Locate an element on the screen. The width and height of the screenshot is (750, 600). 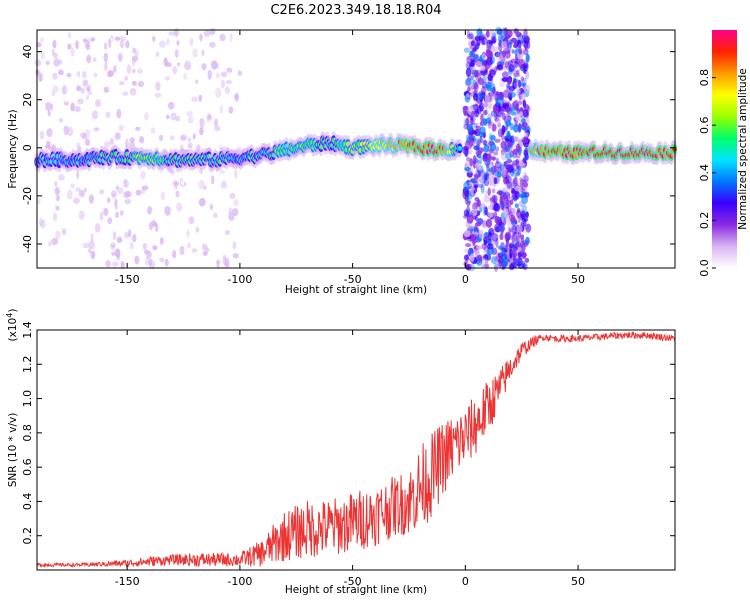
colorbar-tick-label: 0.2 is located at coordinates (704, 221).